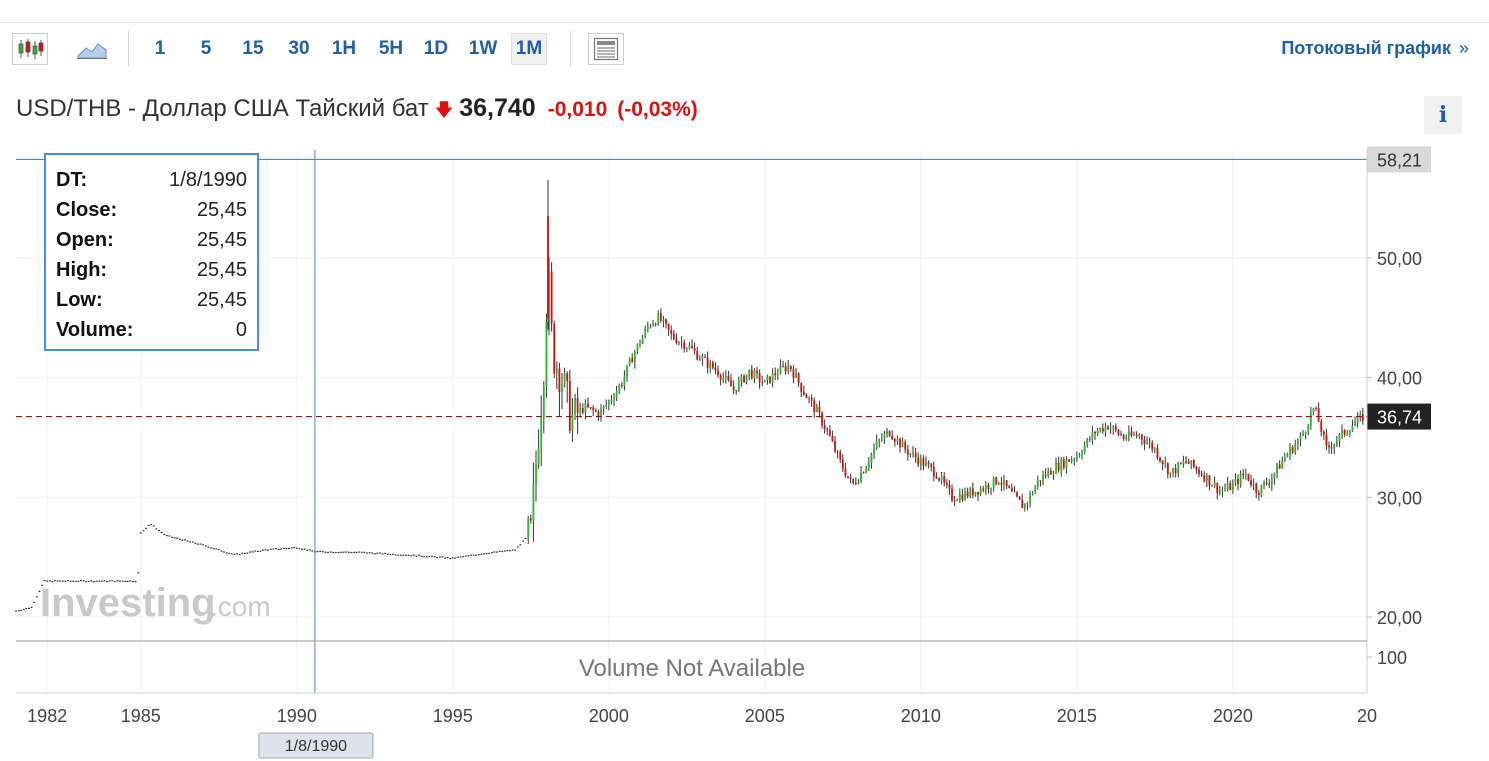 The image size is (1489, 761). What do you see at coordinates (141, 716) in the screenshot?
I see `x-tick-label: 1985` at bounding box center [141, 716].